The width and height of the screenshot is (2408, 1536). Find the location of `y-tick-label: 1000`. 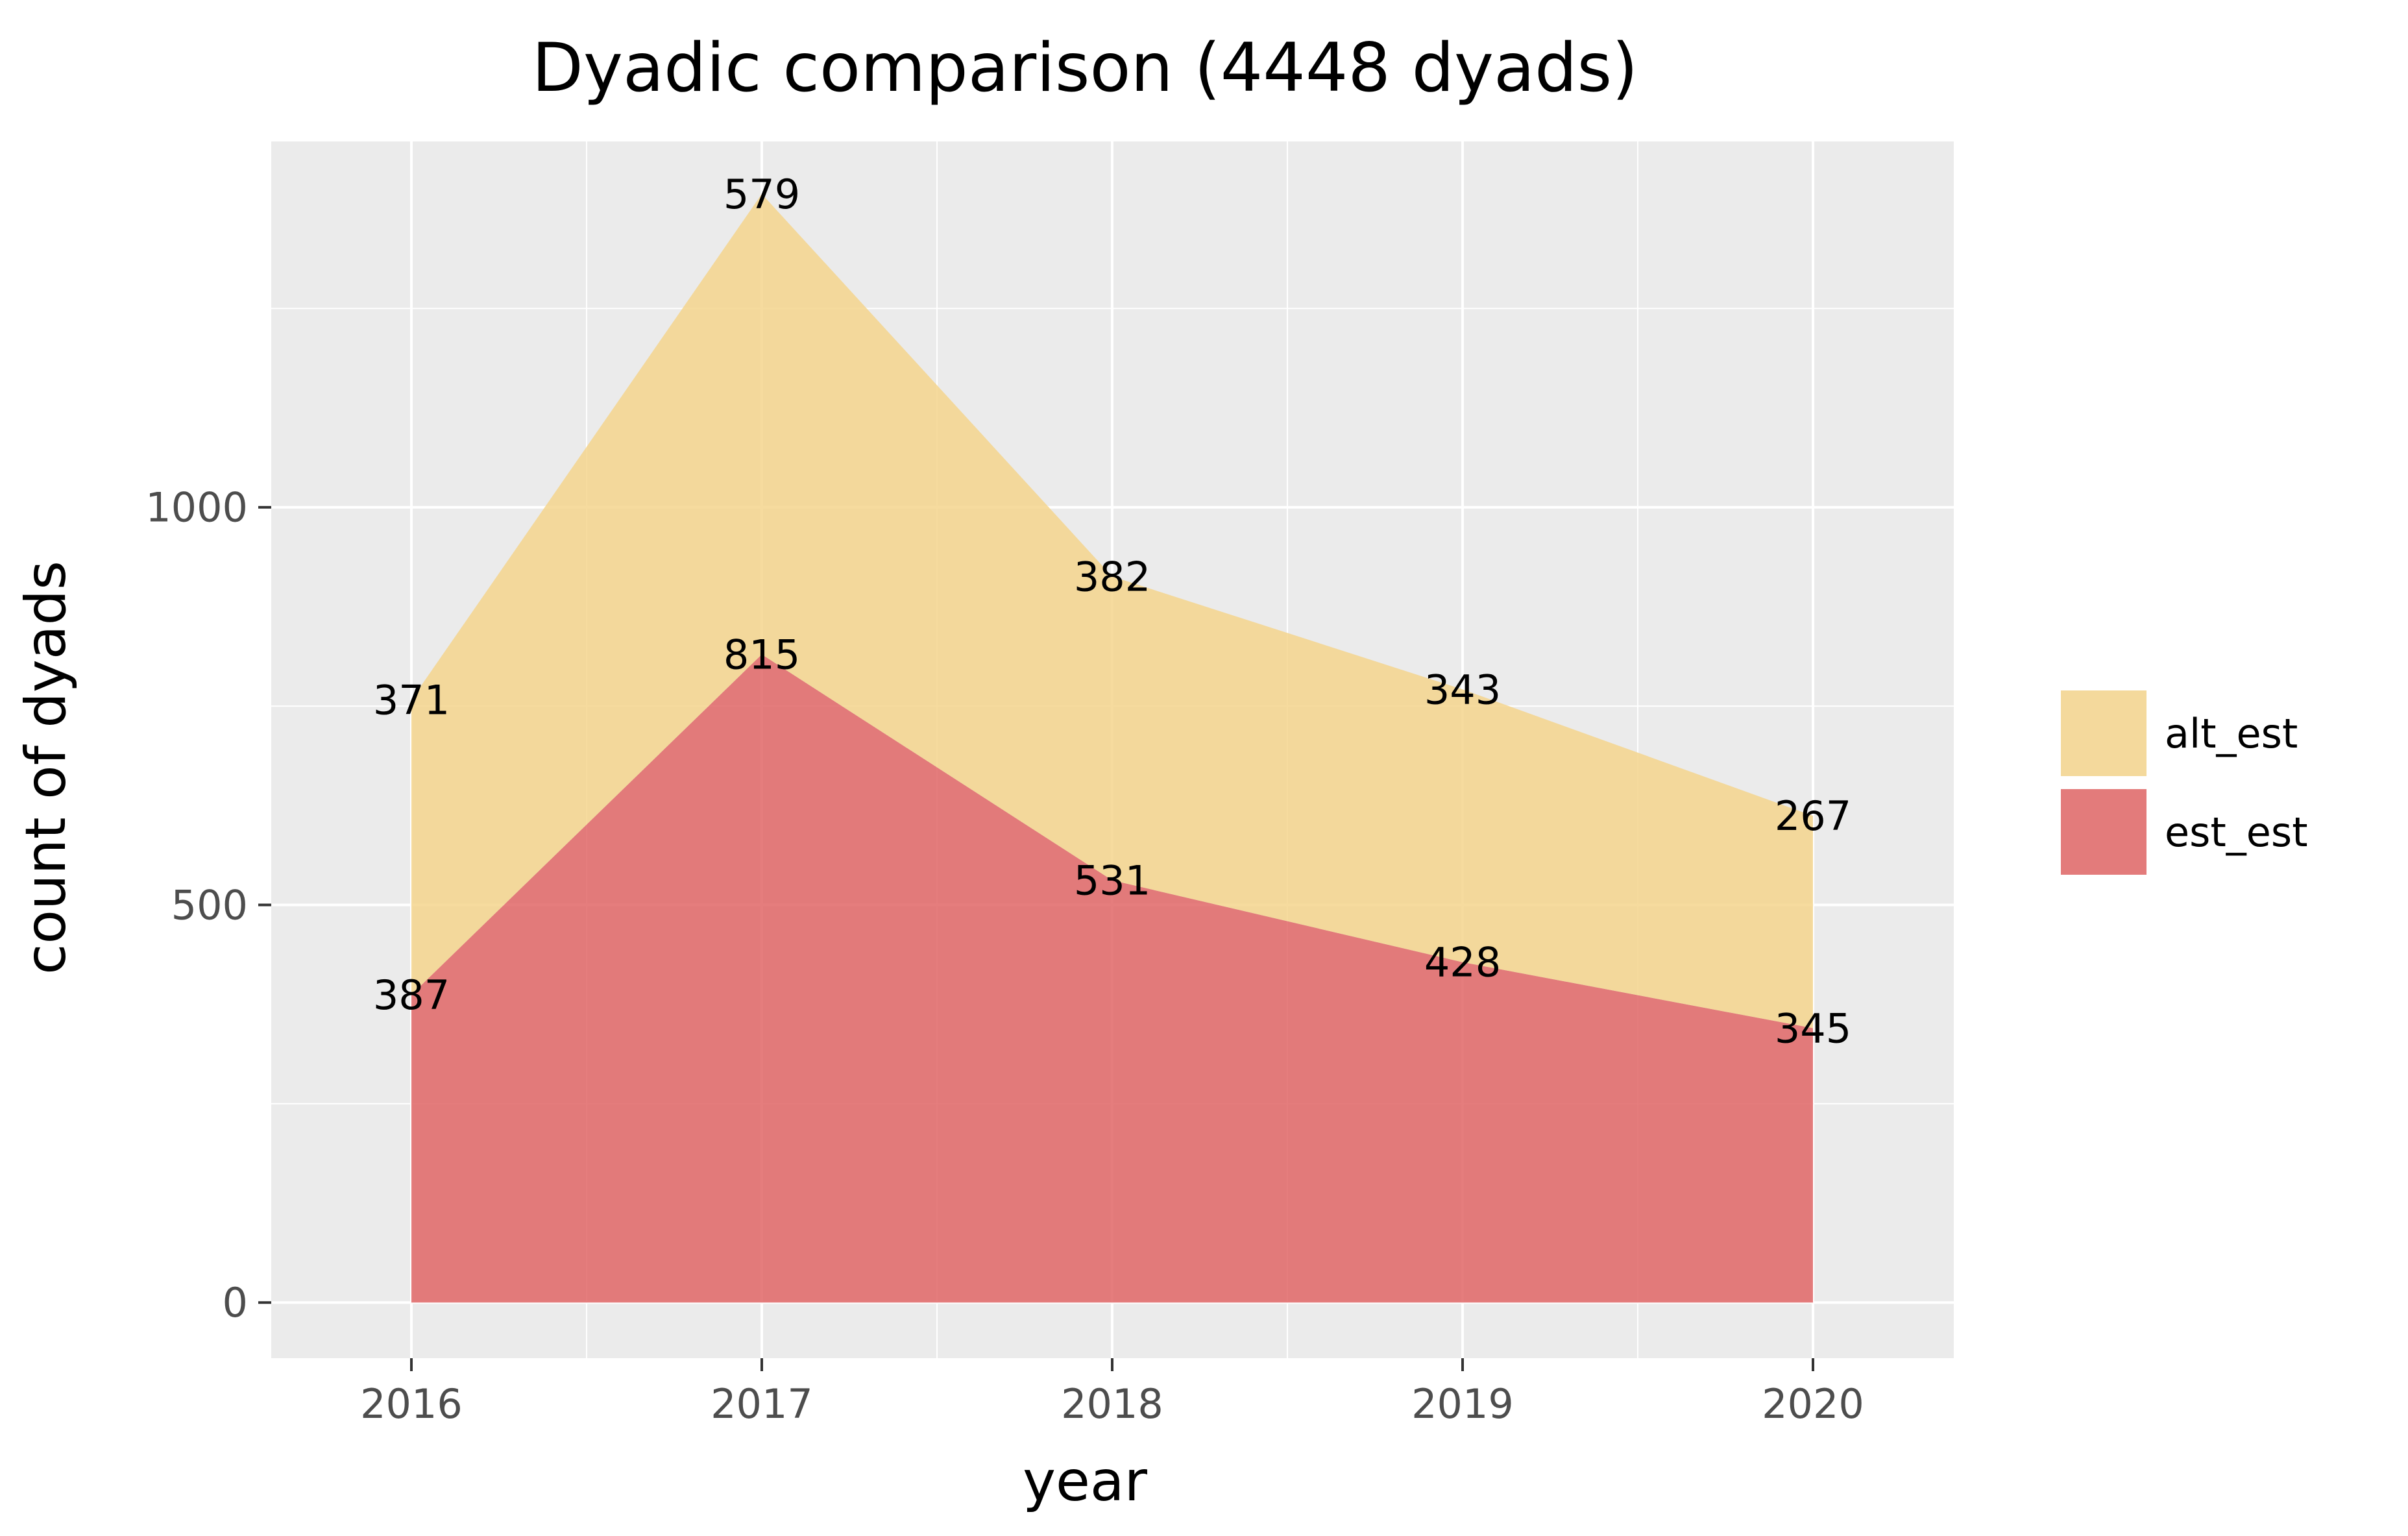

y-tick-label: 1000 is located at coordinates (196, 507).